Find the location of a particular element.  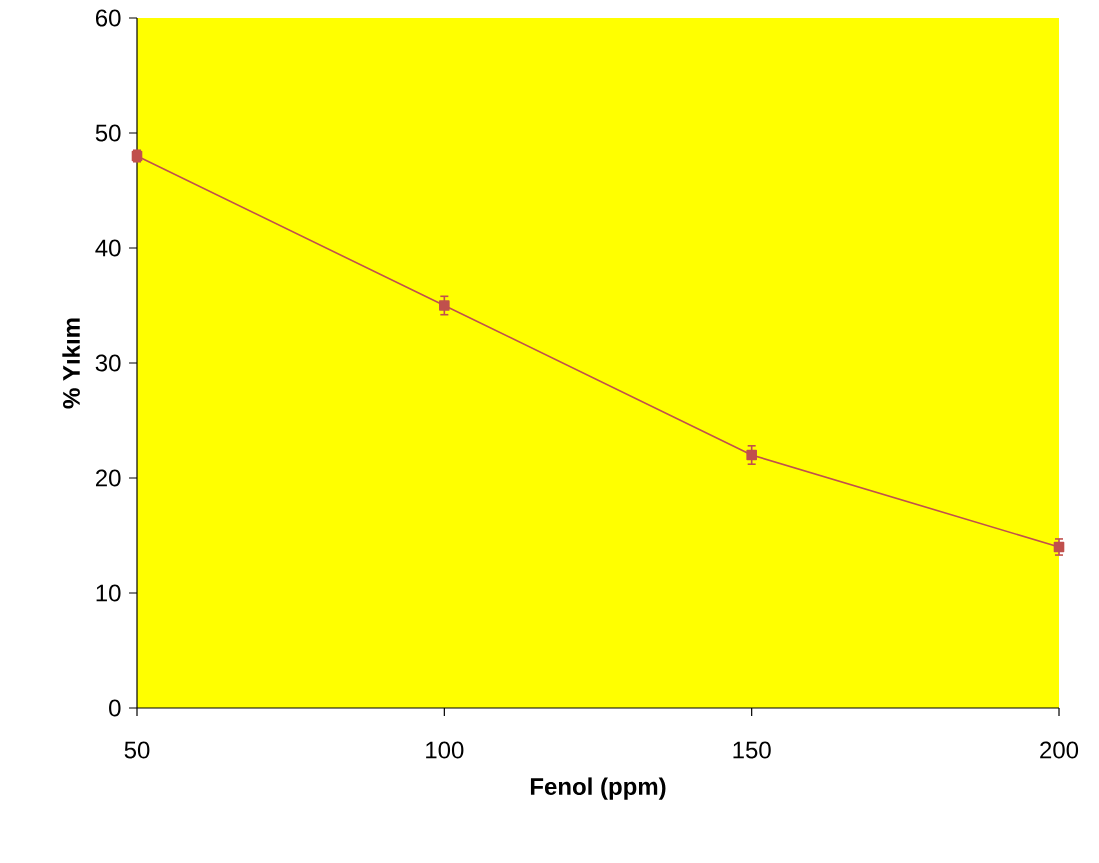

y-tick-label: 60 is located at coordinates (108, 18).